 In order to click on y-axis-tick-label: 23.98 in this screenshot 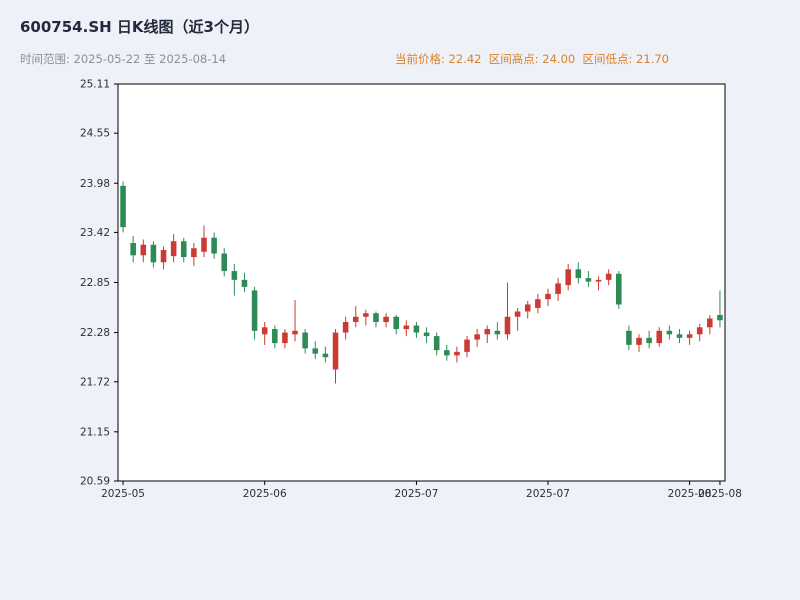, I will do `click(95, 184)`.